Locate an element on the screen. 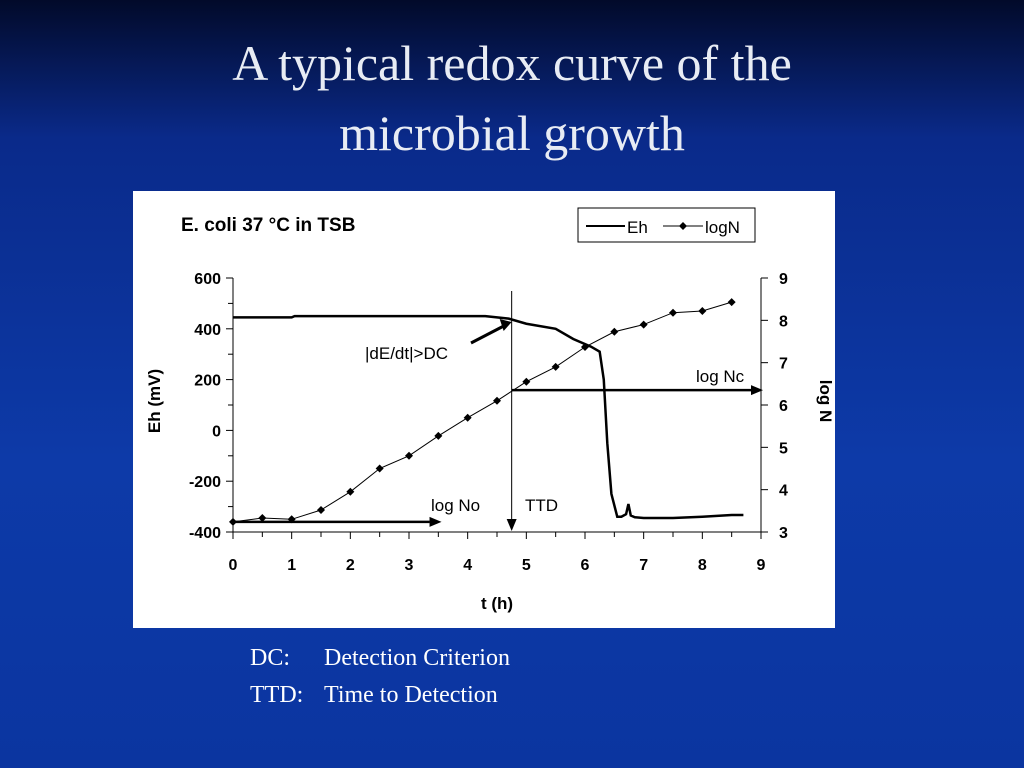 This screenshot has width=1024, height=768. legend: Eh logN is located at coordinates (666, 225).